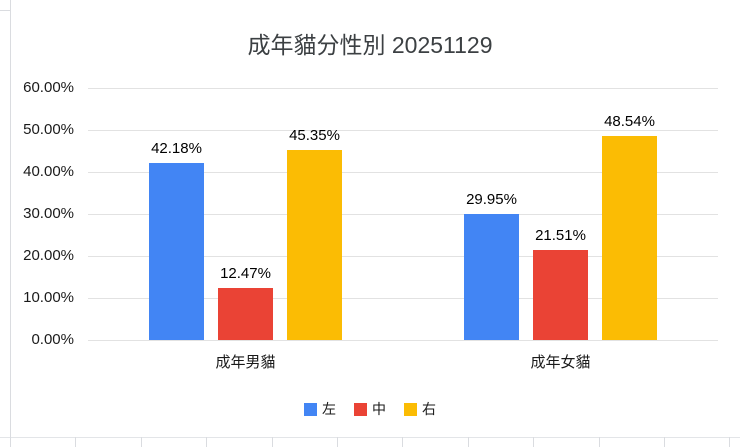 The height and width of the screenshot is (447, 740). Describe the element at coordinates (560, 362) in the screenshot. I see `x-axis-category-label: 成年女貓` at that location.